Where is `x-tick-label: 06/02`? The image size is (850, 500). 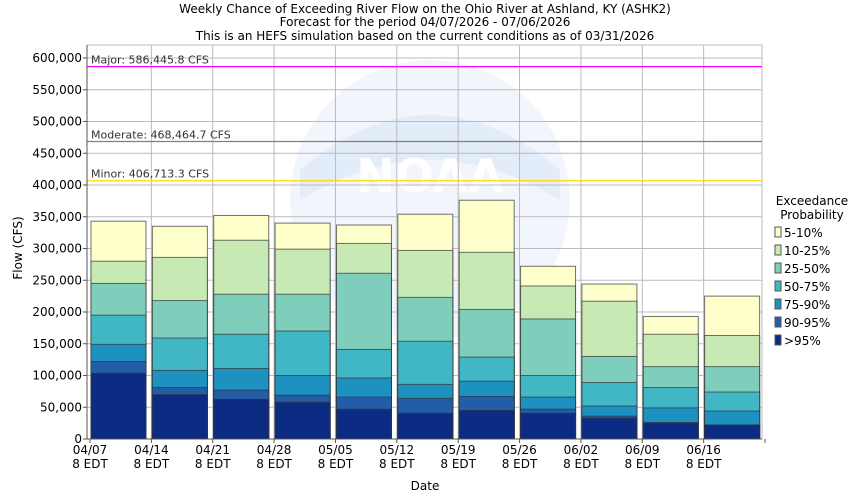
x-tick-label: 06/02 is located at coordinates (581, 450).